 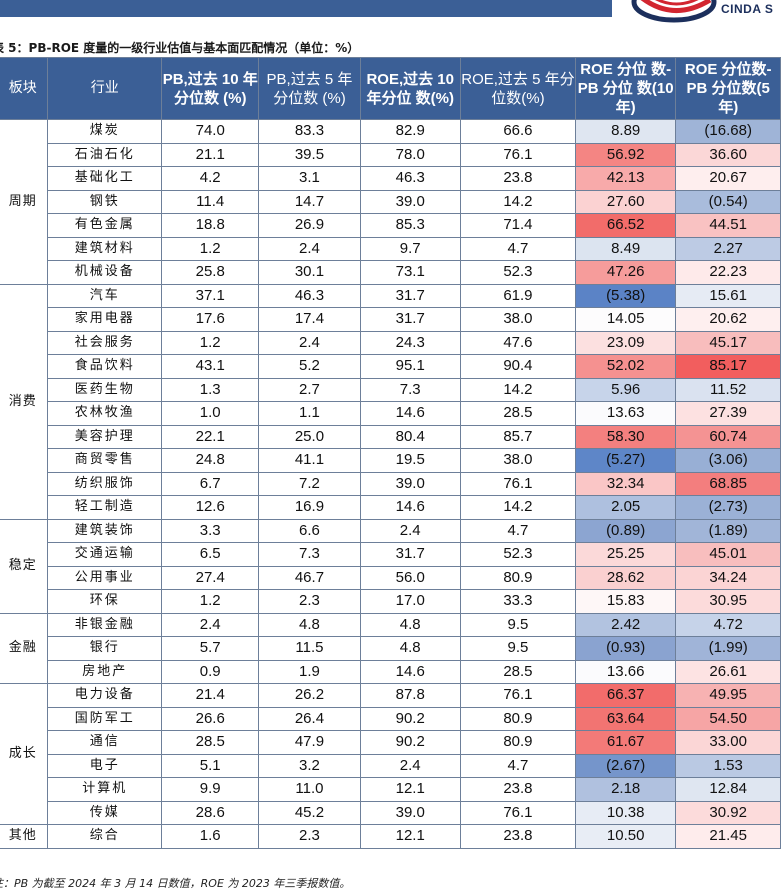 I want to click on pb-5y-cell: 46.3, so click(x=309, y=295).